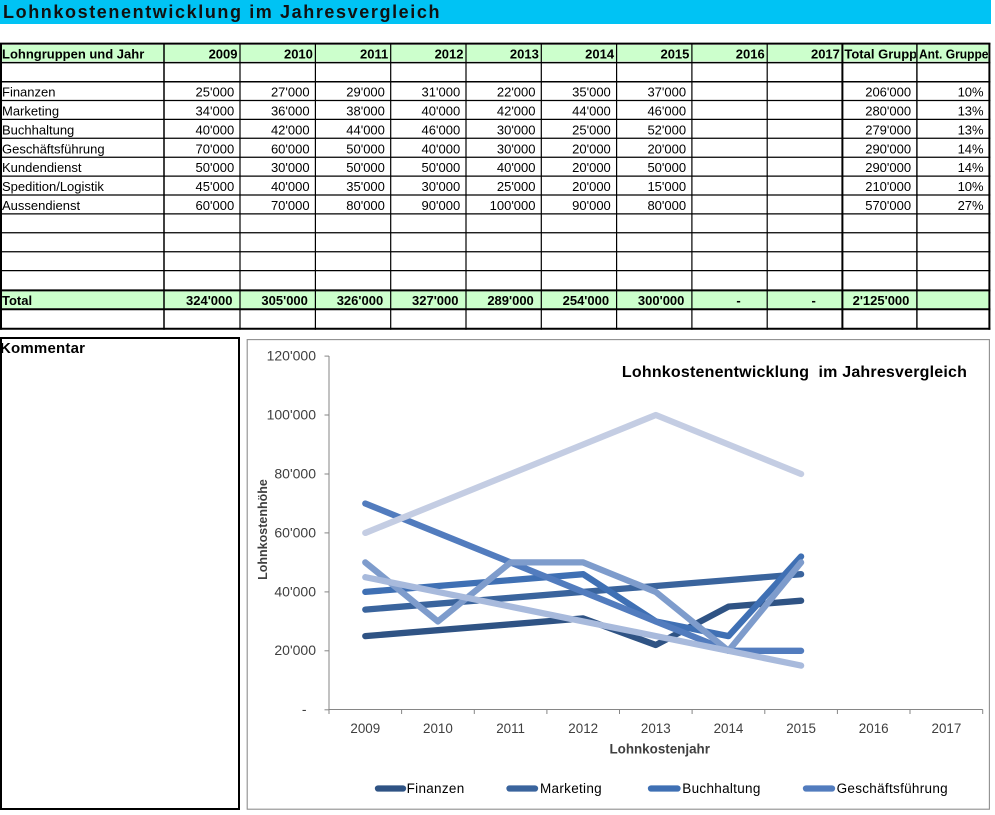  What do you see at coordinates (510, 300) in the screenshot?
I see `svg-text: 289'000` at bounding box center [510, 300].